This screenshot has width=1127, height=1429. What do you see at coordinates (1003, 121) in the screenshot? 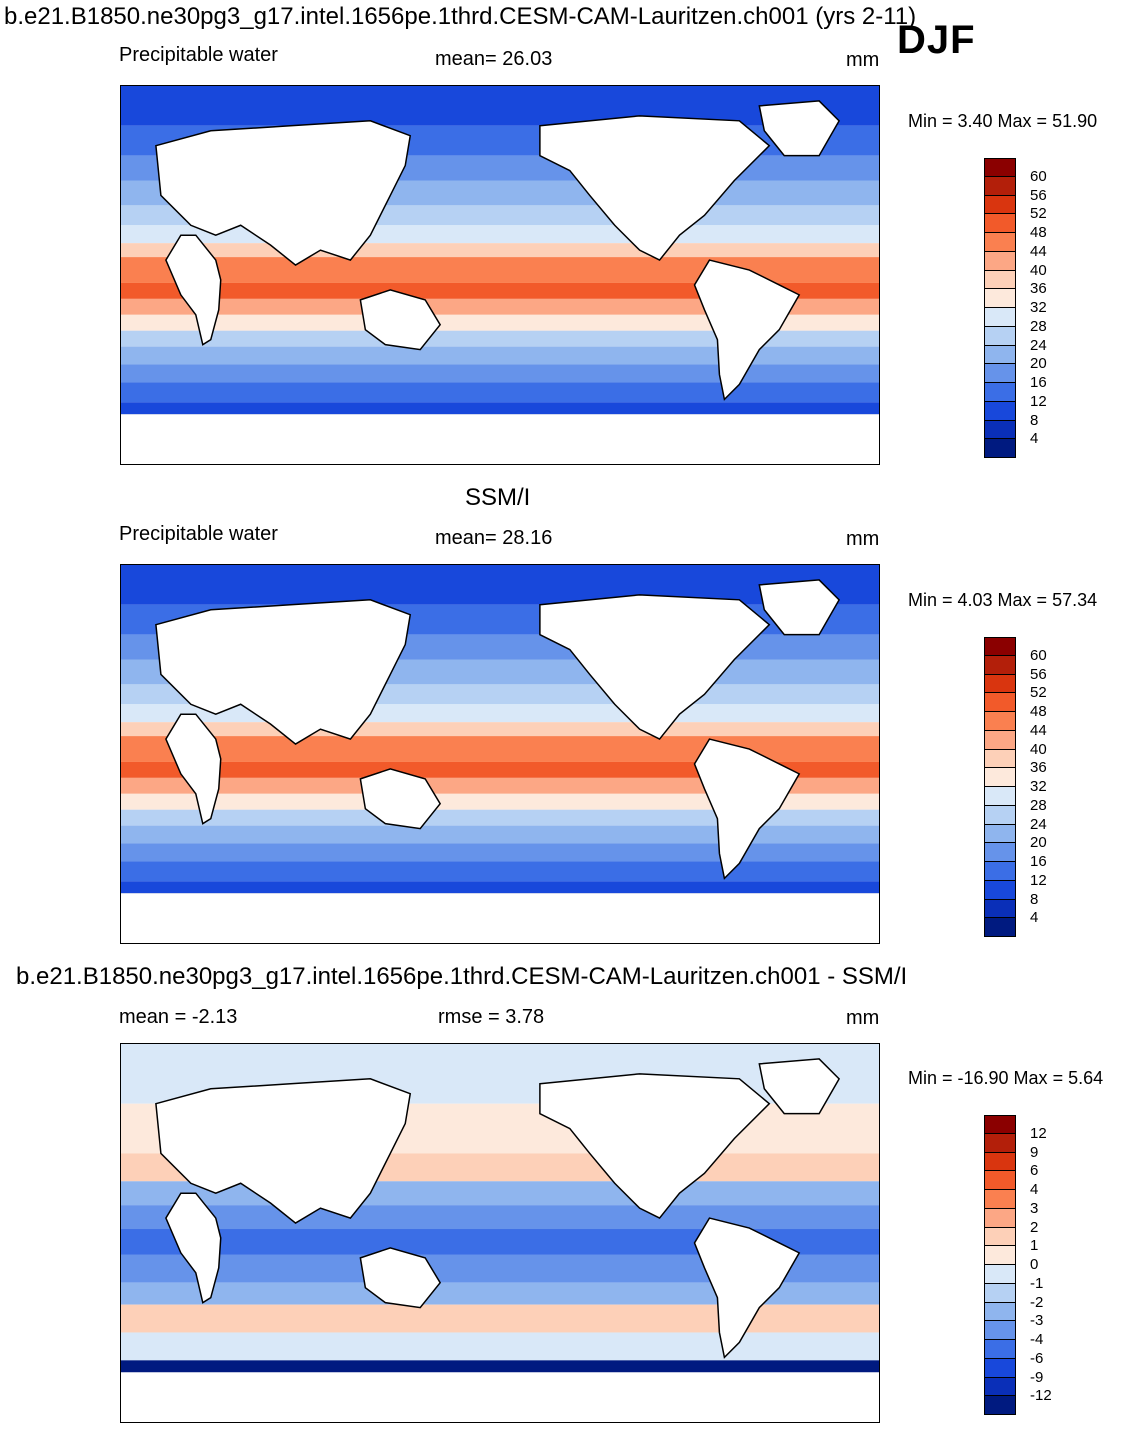
I see `panel-1-minmax: Min = 3.40 Max = 51.90` at bounding box center [1003, 121].